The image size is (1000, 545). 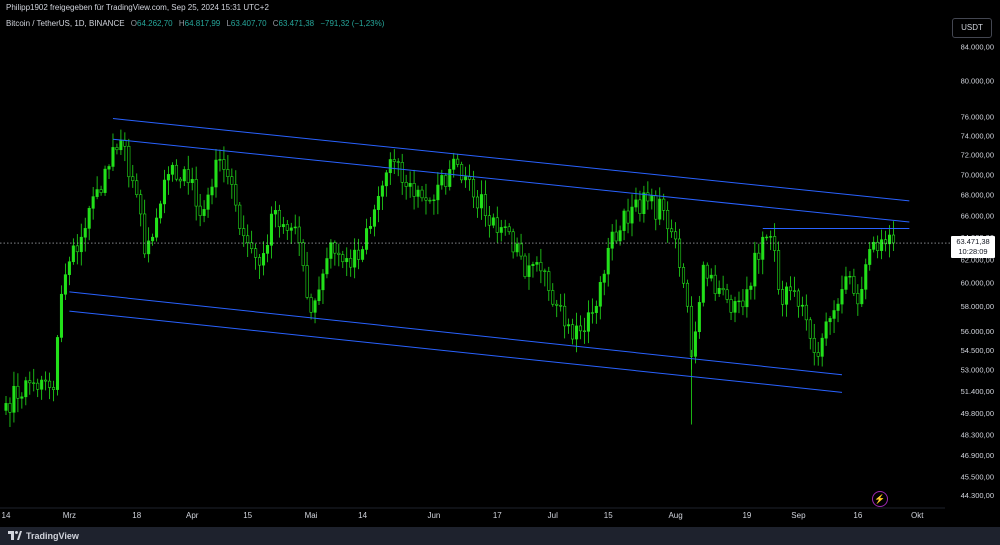 I want to click on y-tick-label: 74.000,00, so click(x=977, y=135).